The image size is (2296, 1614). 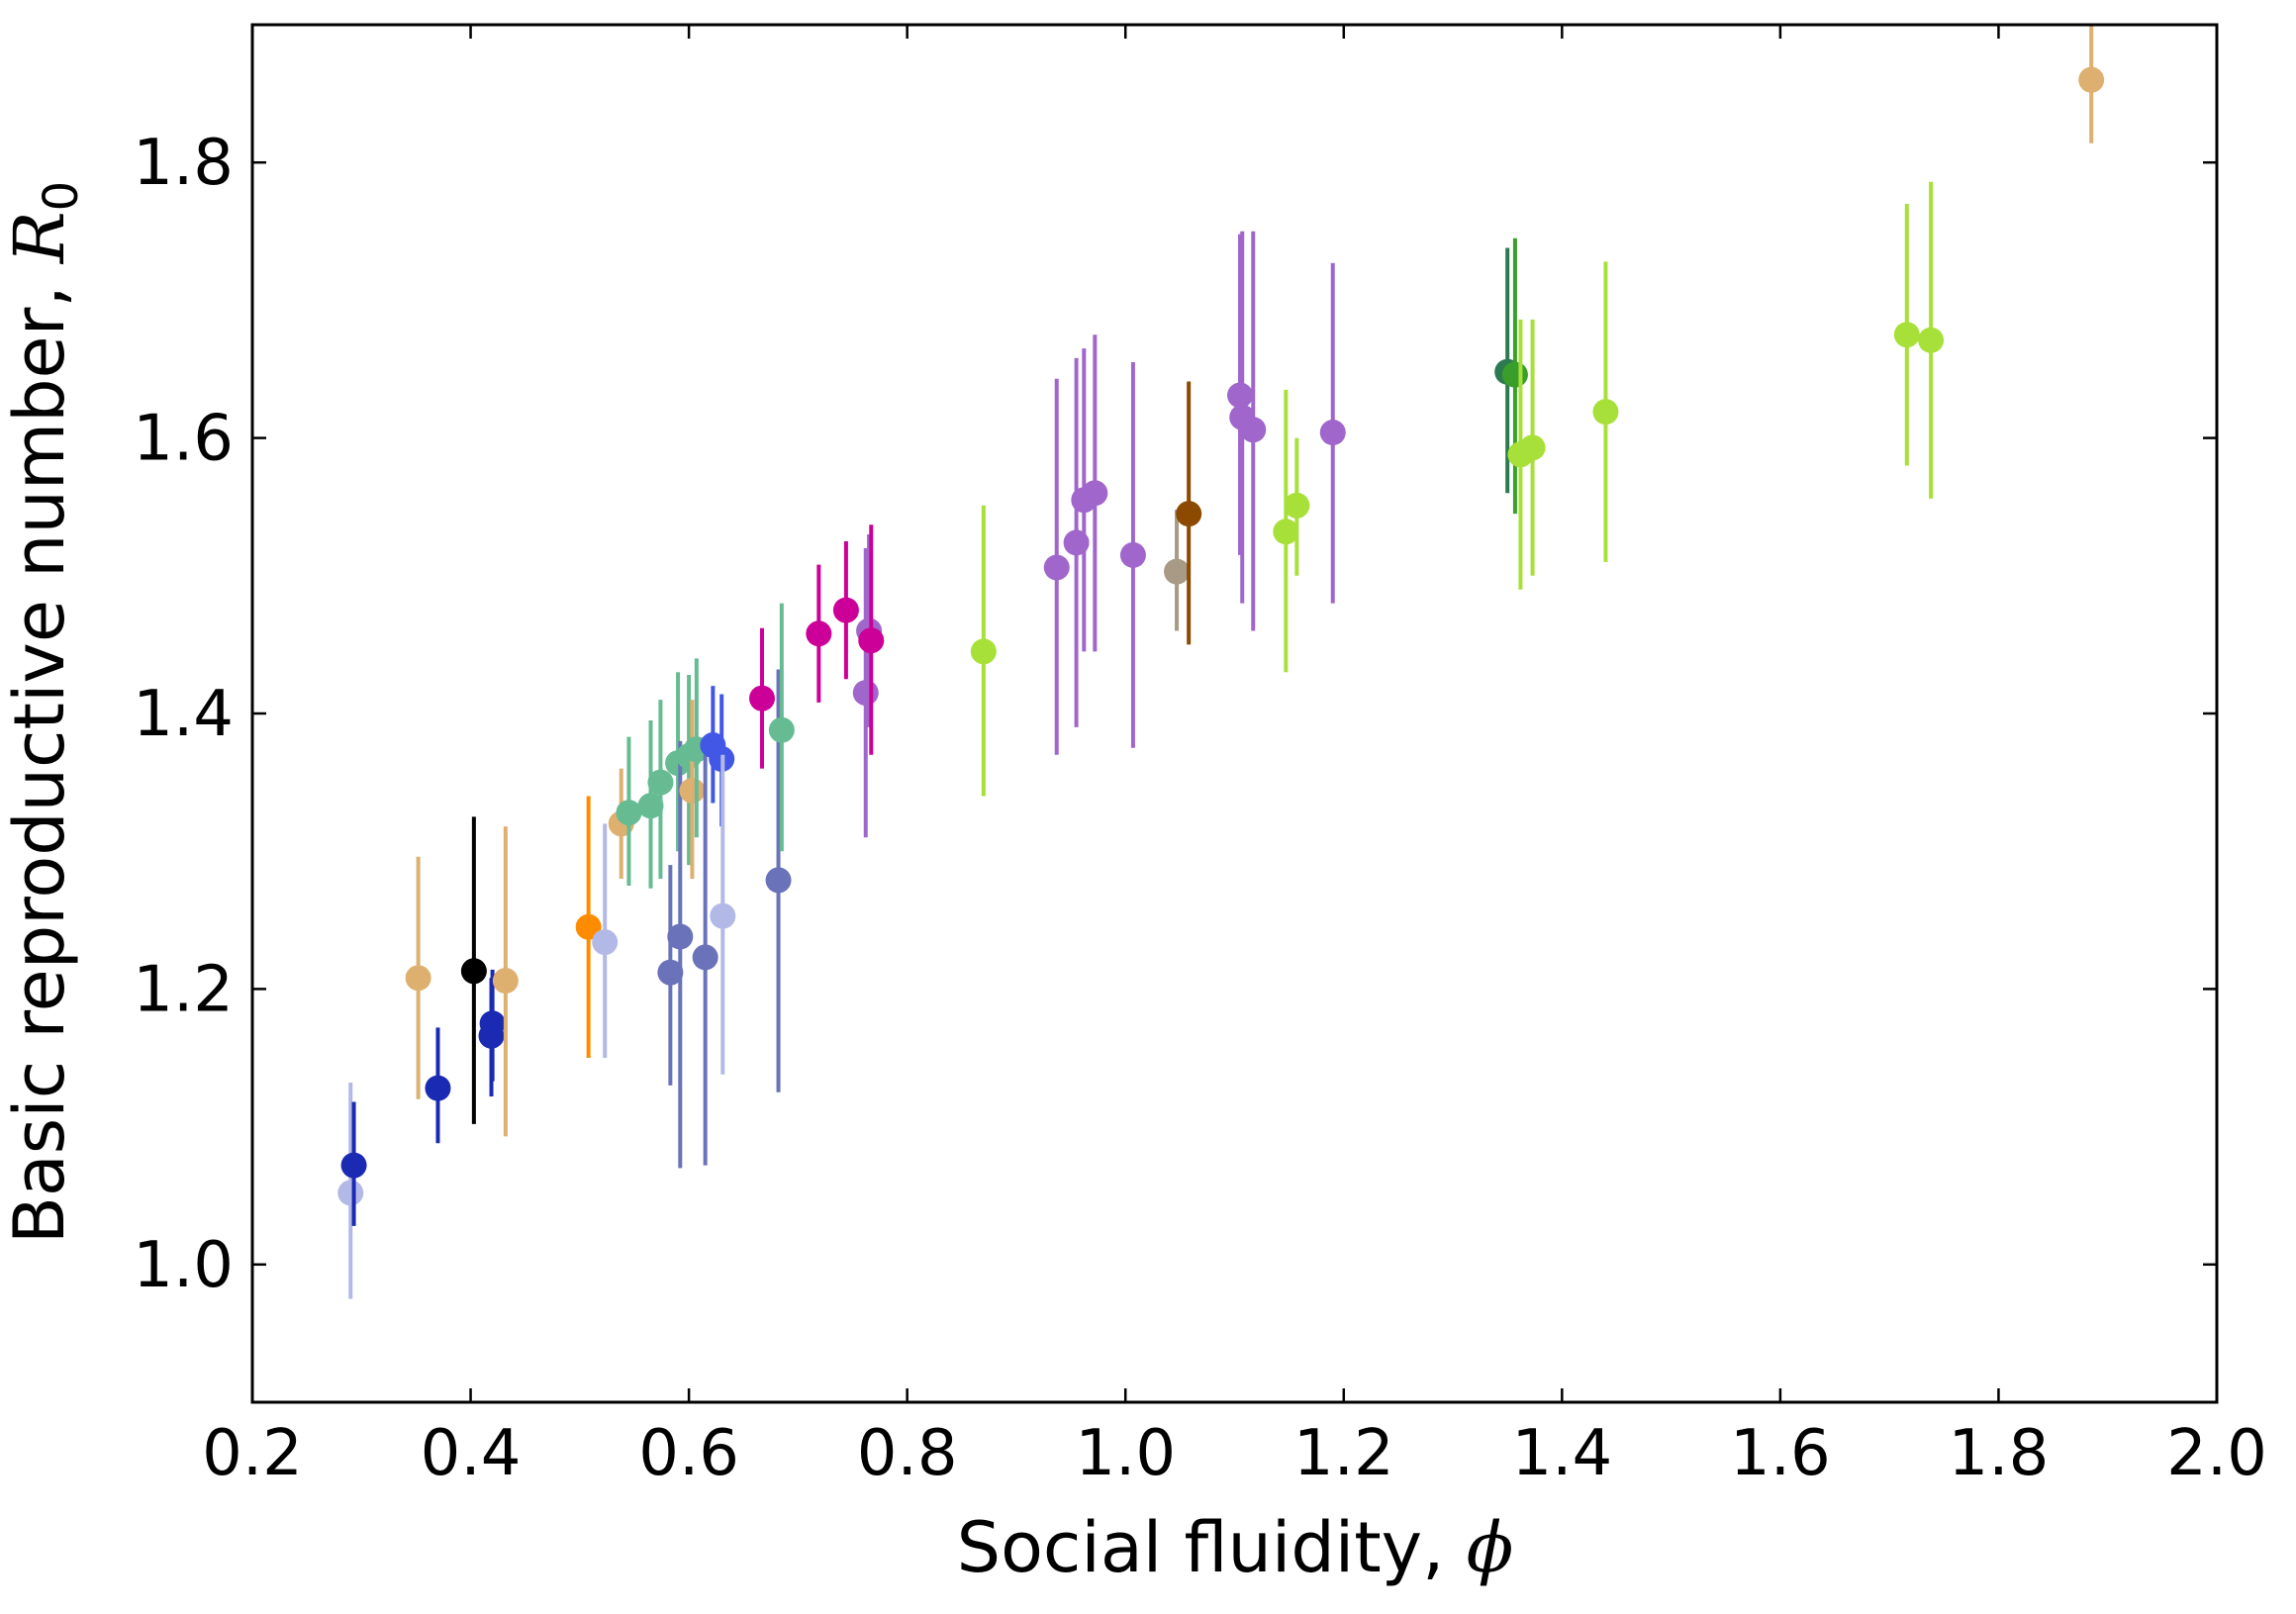 I want to click on y-axis-symbol: R, so click(x=40, y=238).